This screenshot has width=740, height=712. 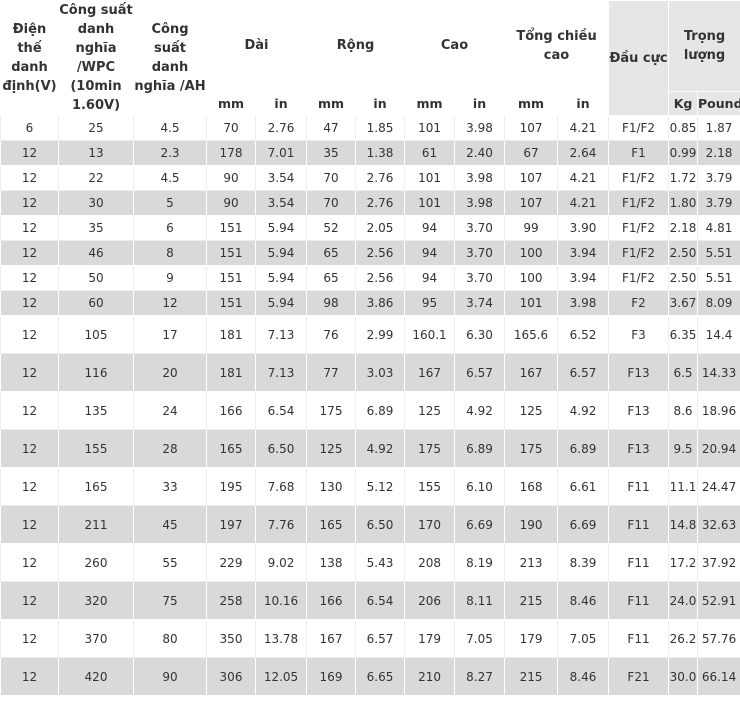 What do you see at coordinates (331, 334) in the screenshot?
I see `cell-width-mm: 76` at bounding box center [331, 334].